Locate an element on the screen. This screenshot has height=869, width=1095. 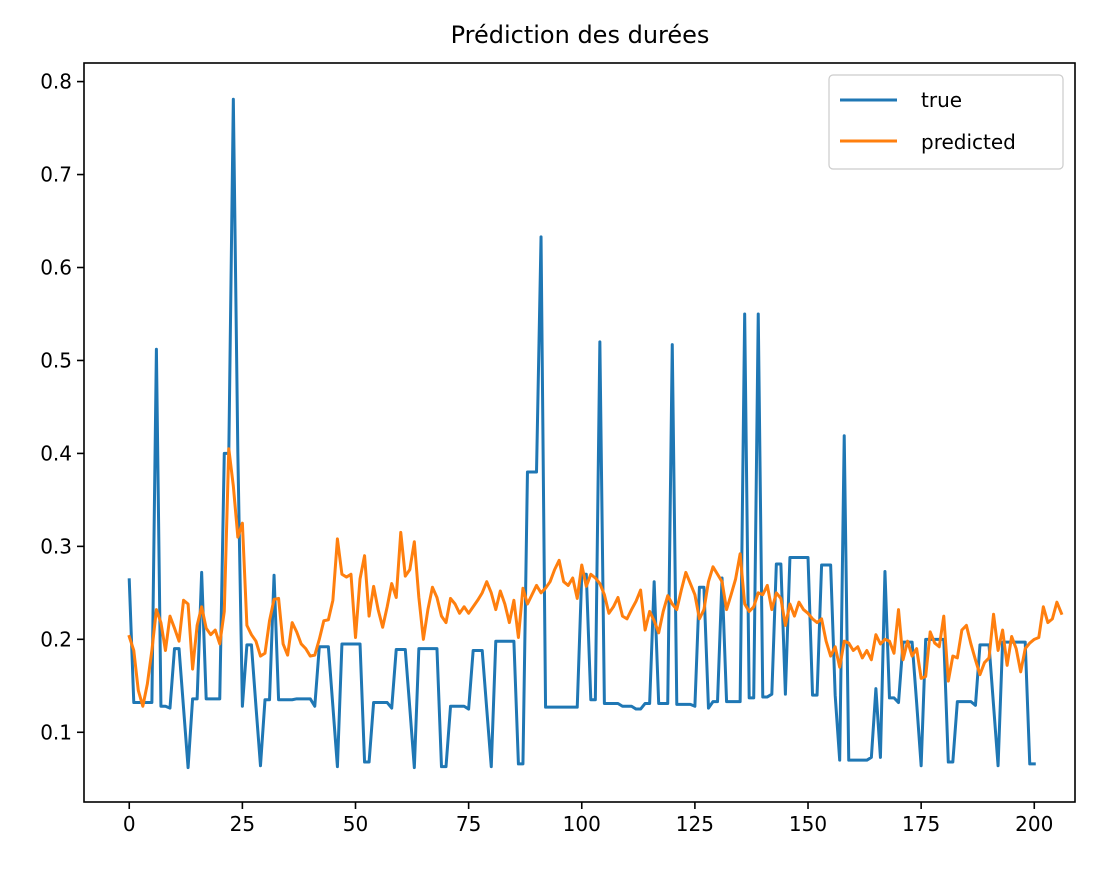
y-tick-label: 0.3 is located at coordinates (56, 546).